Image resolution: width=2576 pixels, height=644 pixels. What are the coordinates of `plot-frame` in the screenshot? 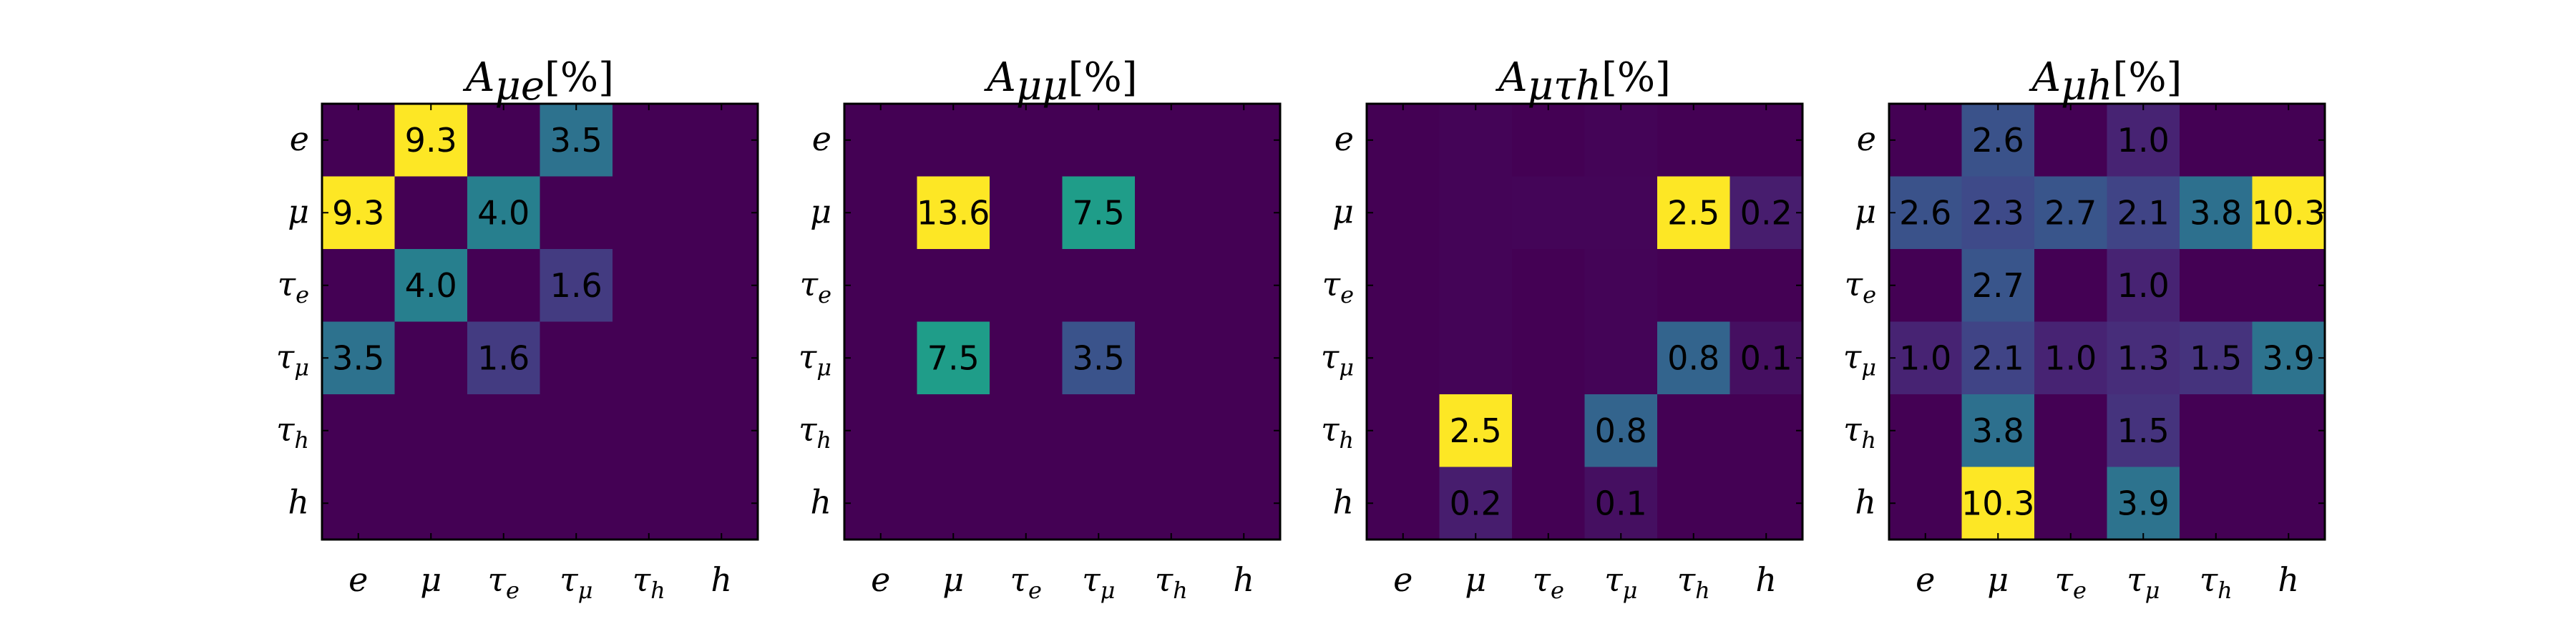 It's located at (540, 321).